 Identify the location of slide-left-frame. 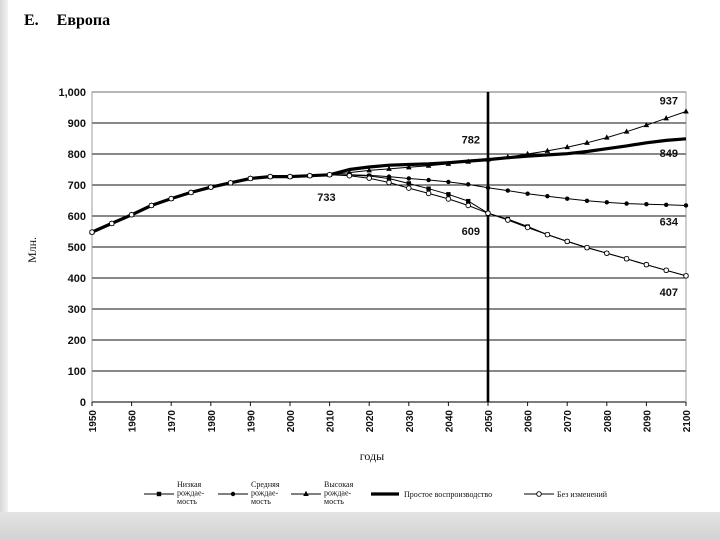
(4, 270).